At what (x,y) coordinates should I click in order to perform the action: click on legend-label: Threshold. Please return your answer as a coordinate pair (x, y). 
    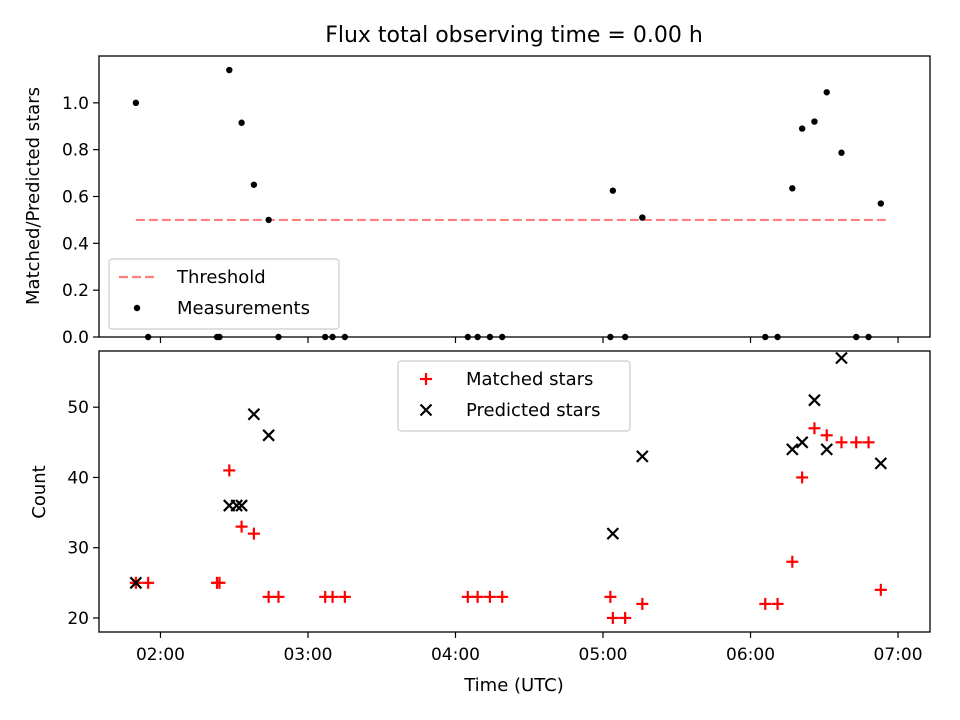
    Looking at the image, I should click on (221, 277).